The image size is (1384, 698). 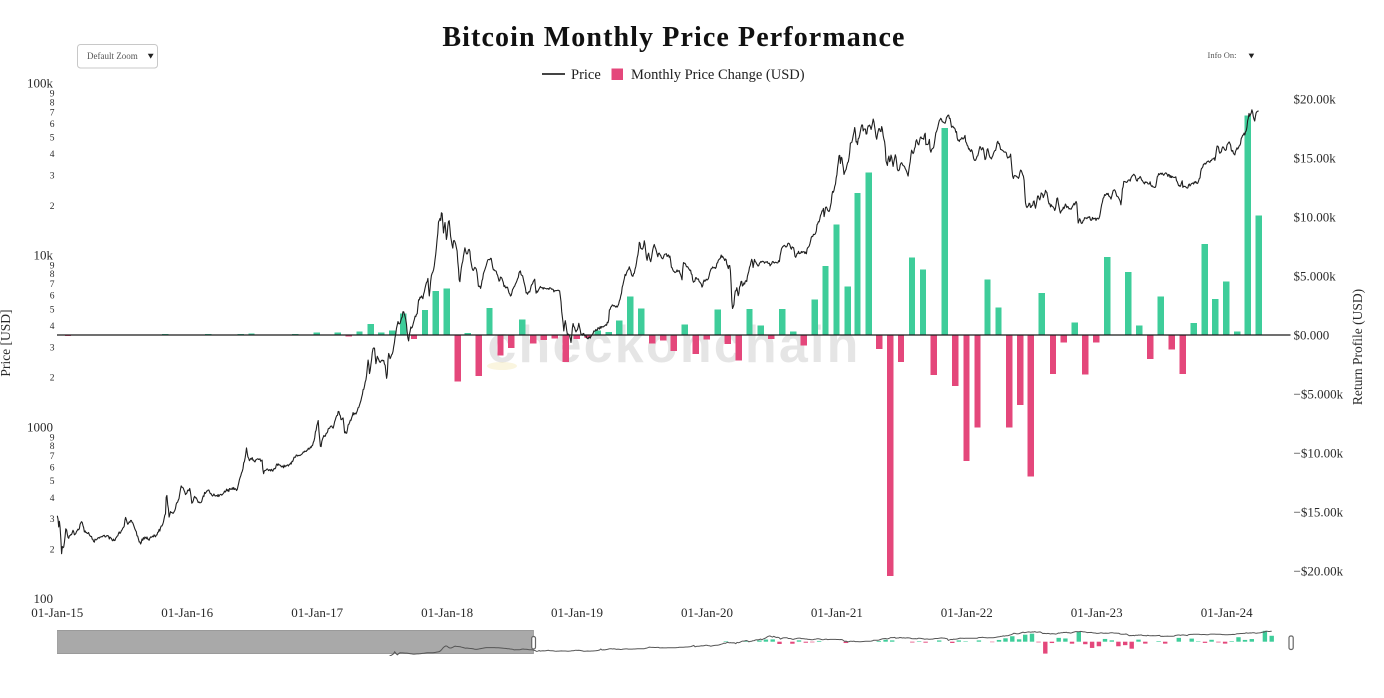 I want to click on svg-text: $10.00k, so click(x=1315, y=217).